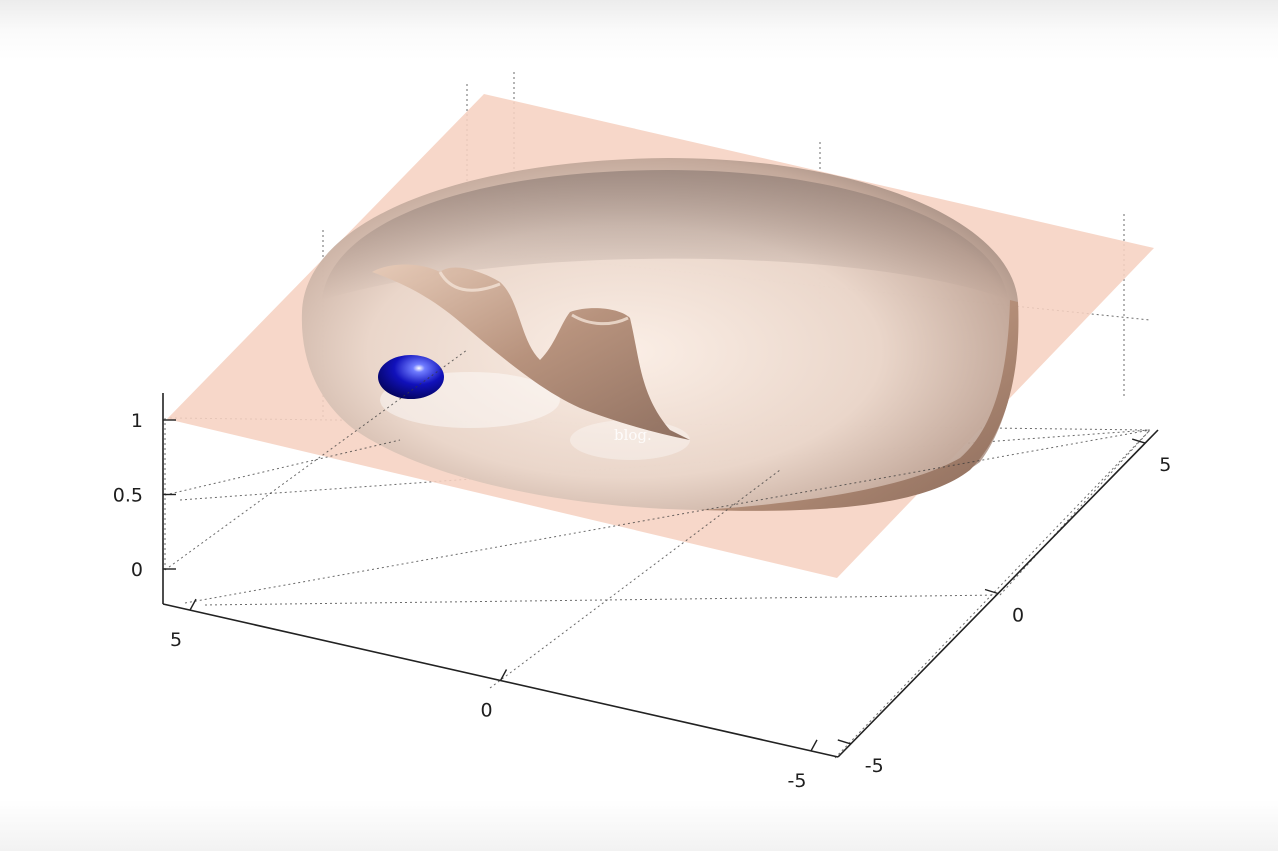 The width and height of the screenshot is (1278, 851). What do you see at coordinates (486, 711) in the screenshot?
I see `x-tick-label-1: 0` at bounding box center [486, 711].